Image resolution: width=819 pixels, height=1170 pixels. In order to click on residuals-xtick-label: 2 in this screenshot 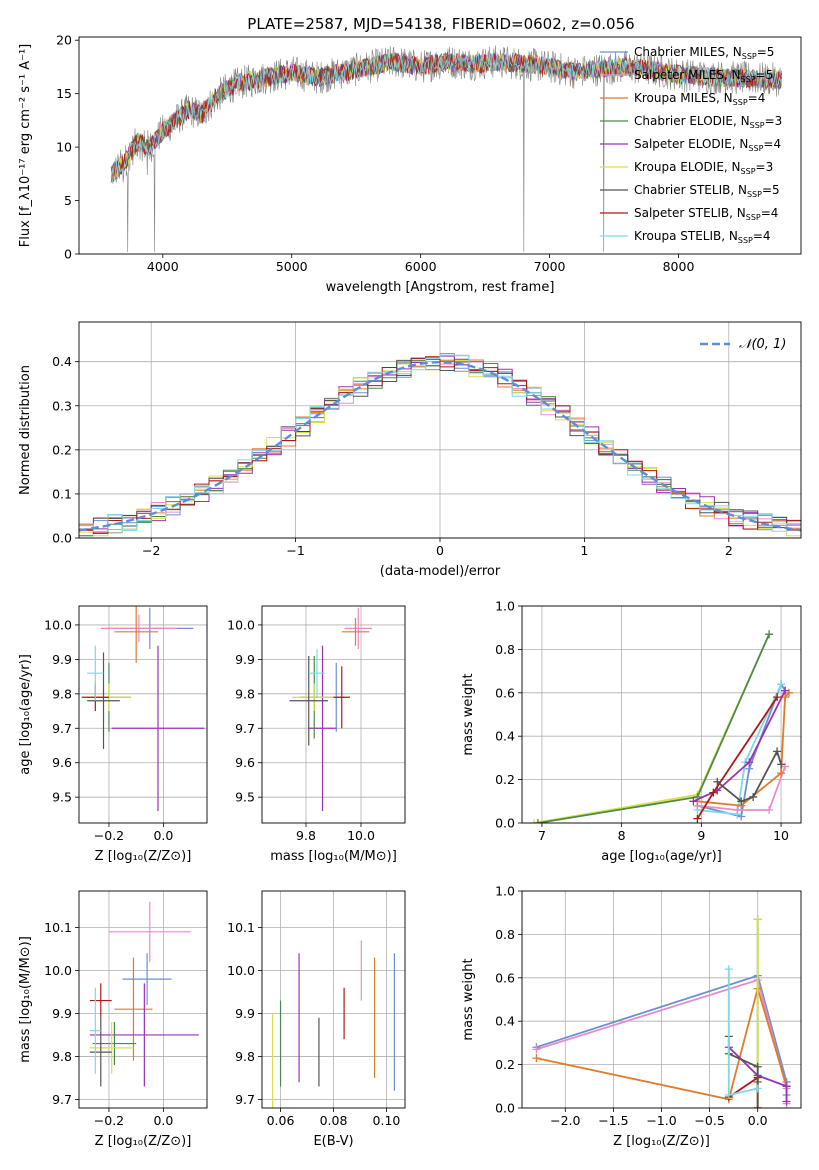, I will do `click(729, 550)`.